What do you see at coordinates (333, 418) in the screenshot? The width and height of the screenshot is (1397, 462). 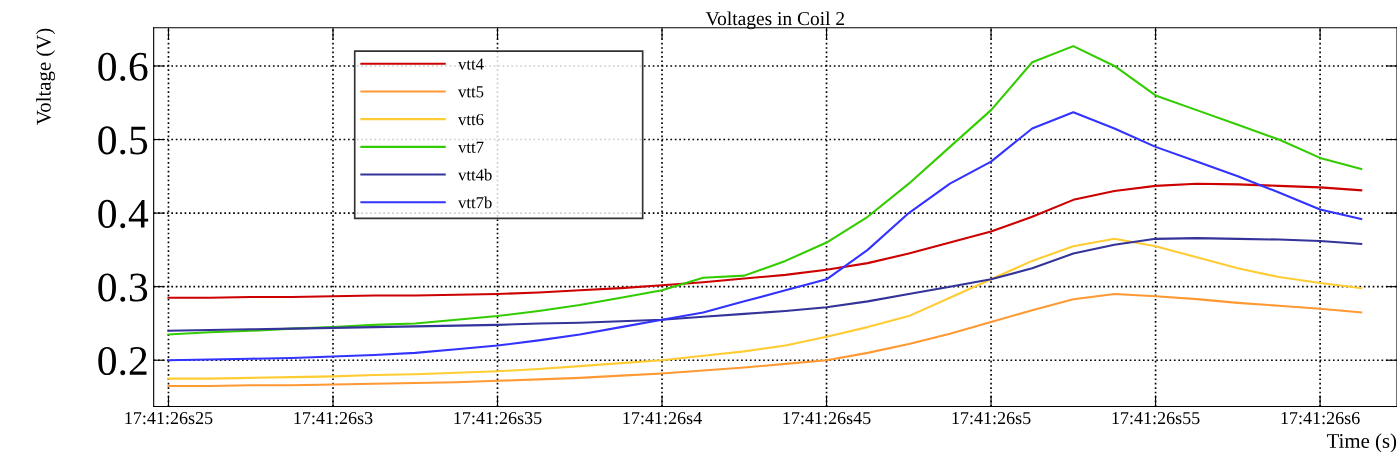 I see `x-tick-label: 17:41:26s3` at bounding box center [333, 418].